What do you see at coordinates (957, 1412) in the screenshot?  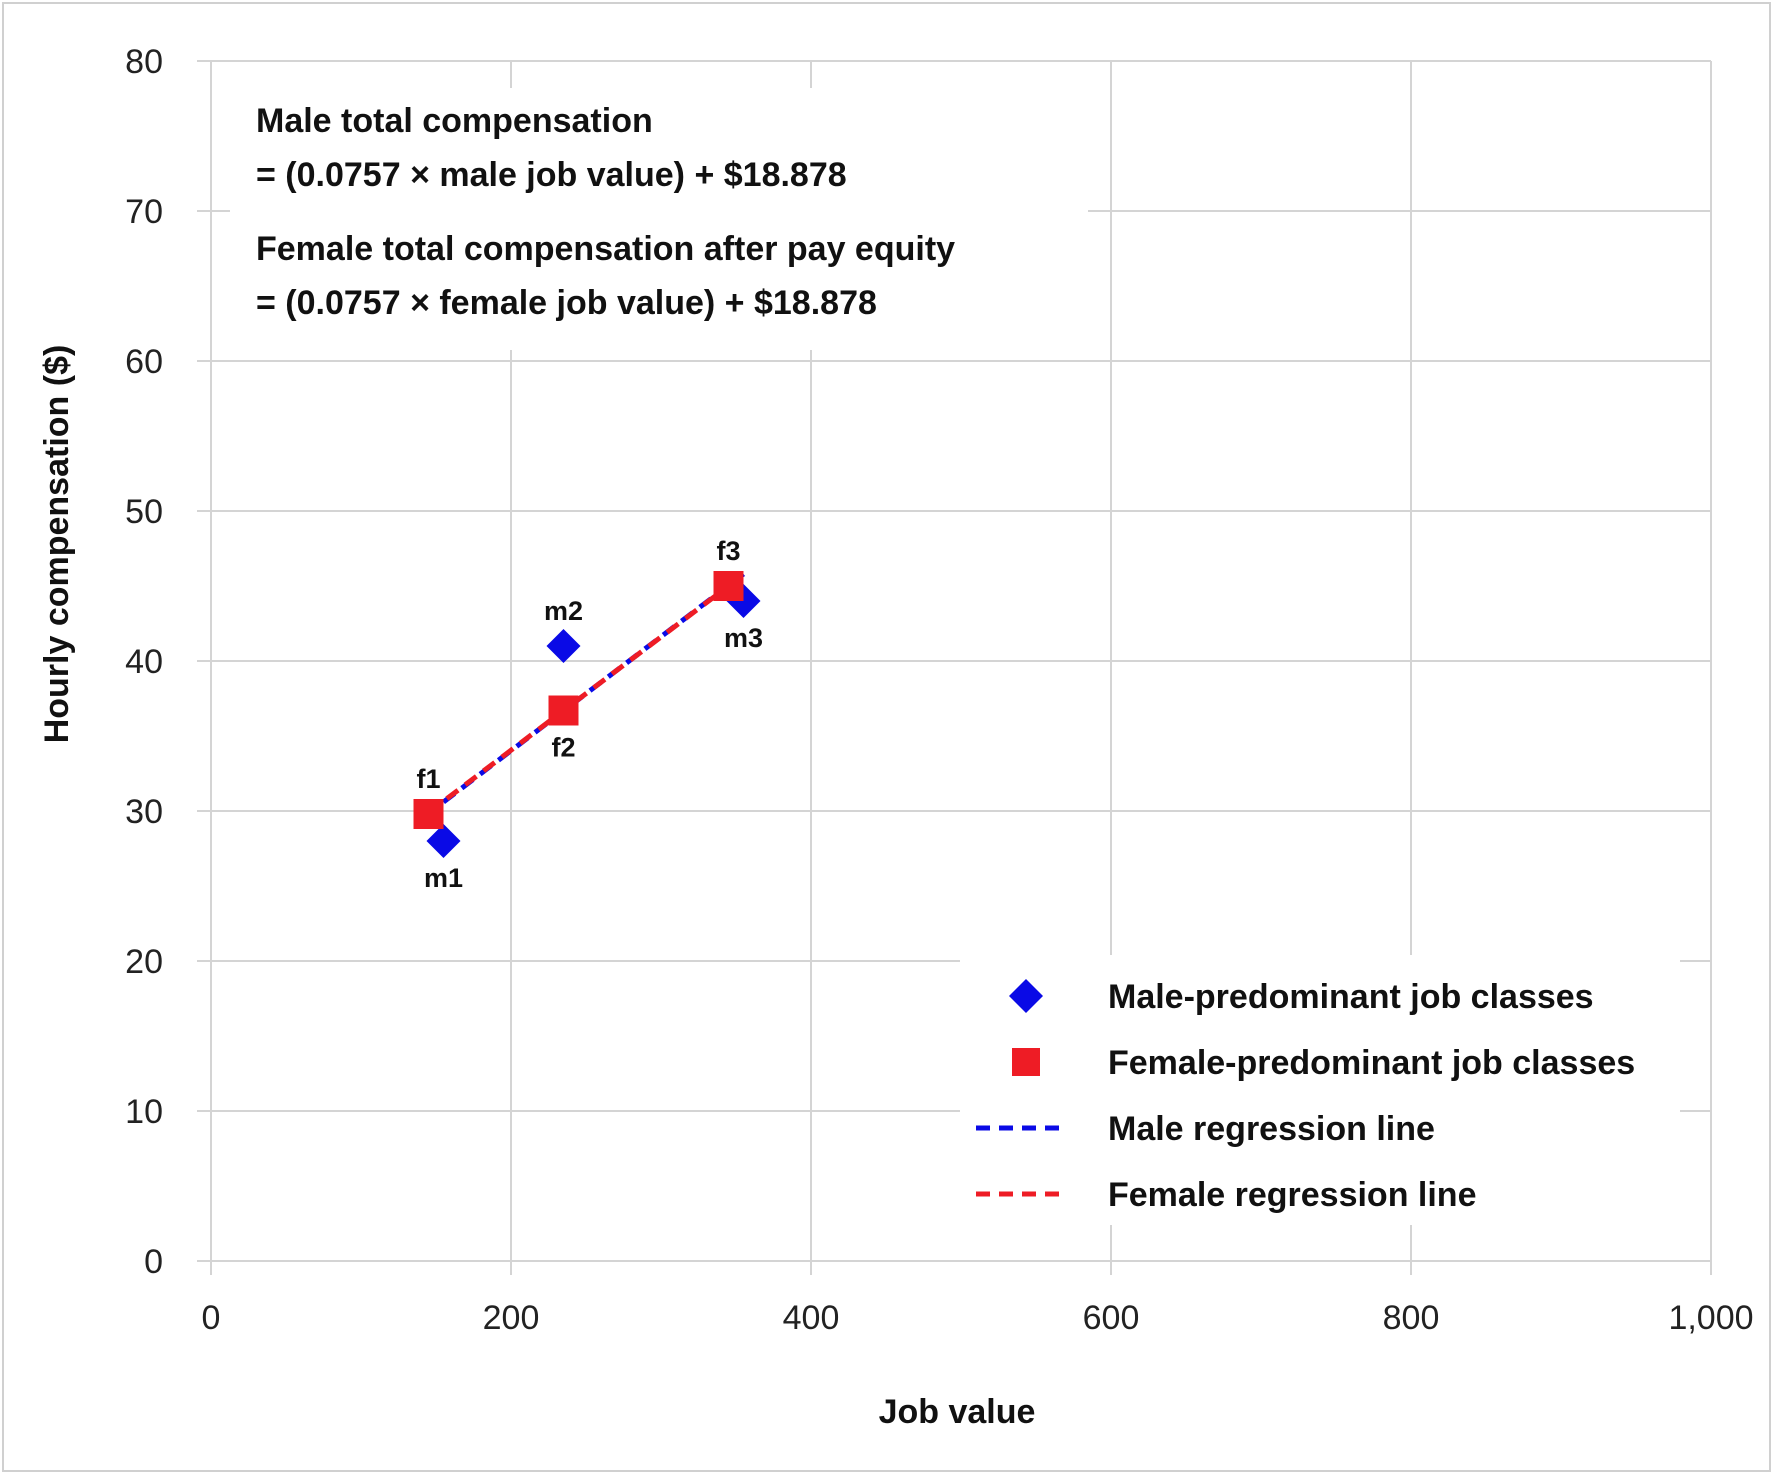 I see `x-axis-title: Job value` at bounding box center [957, 1412].